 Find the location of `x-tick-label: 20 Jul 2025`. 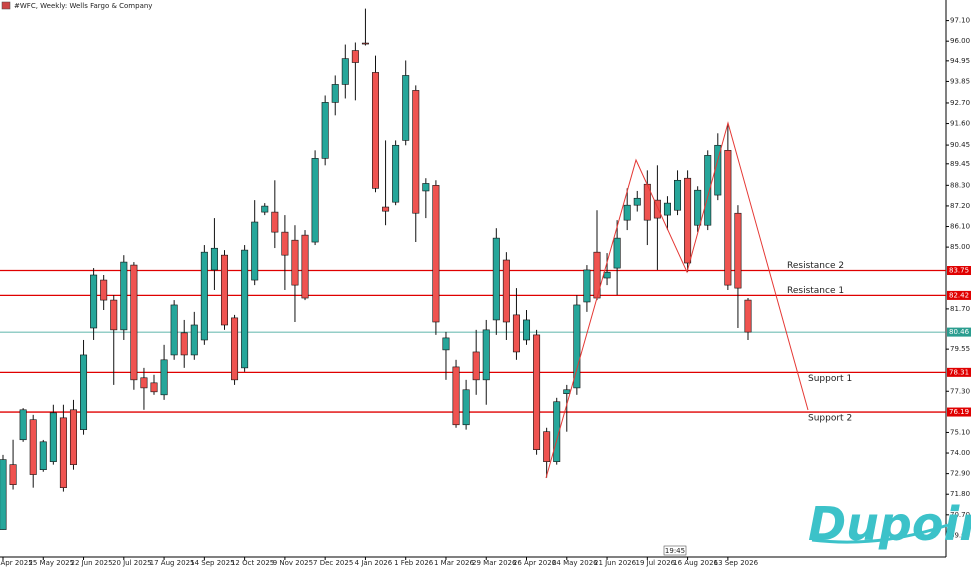

x-tick-label: 20 Jul 2025 is located at coordinates (132, 563).